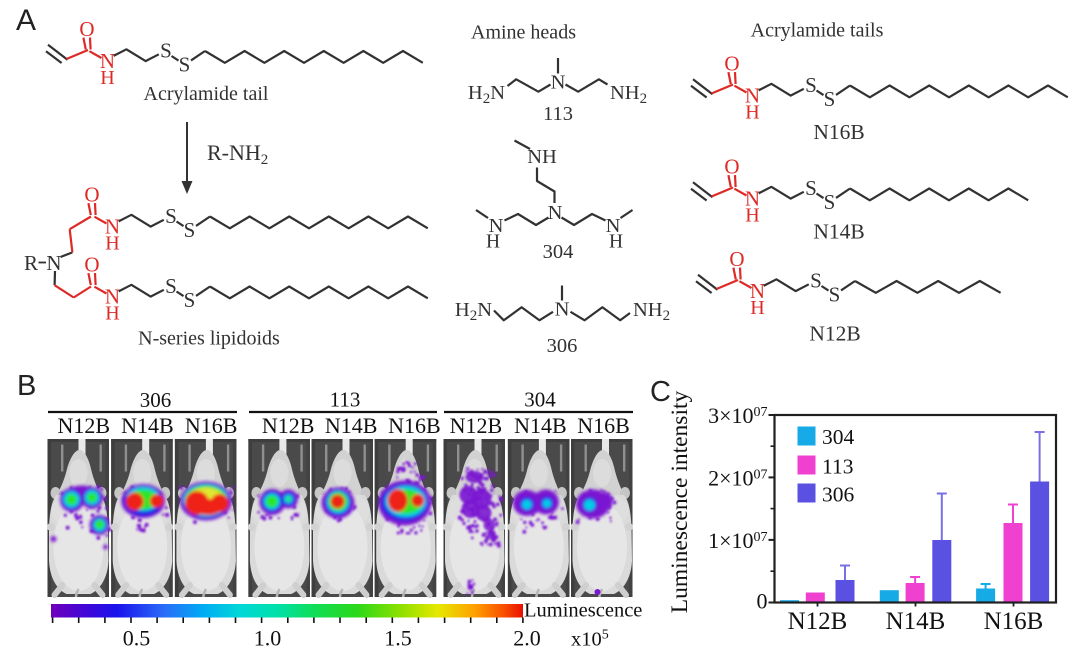 Image resolution: width=1080 pixels, height=659 pixels. I want to click on svg-text: H2N, so click(486, 94).